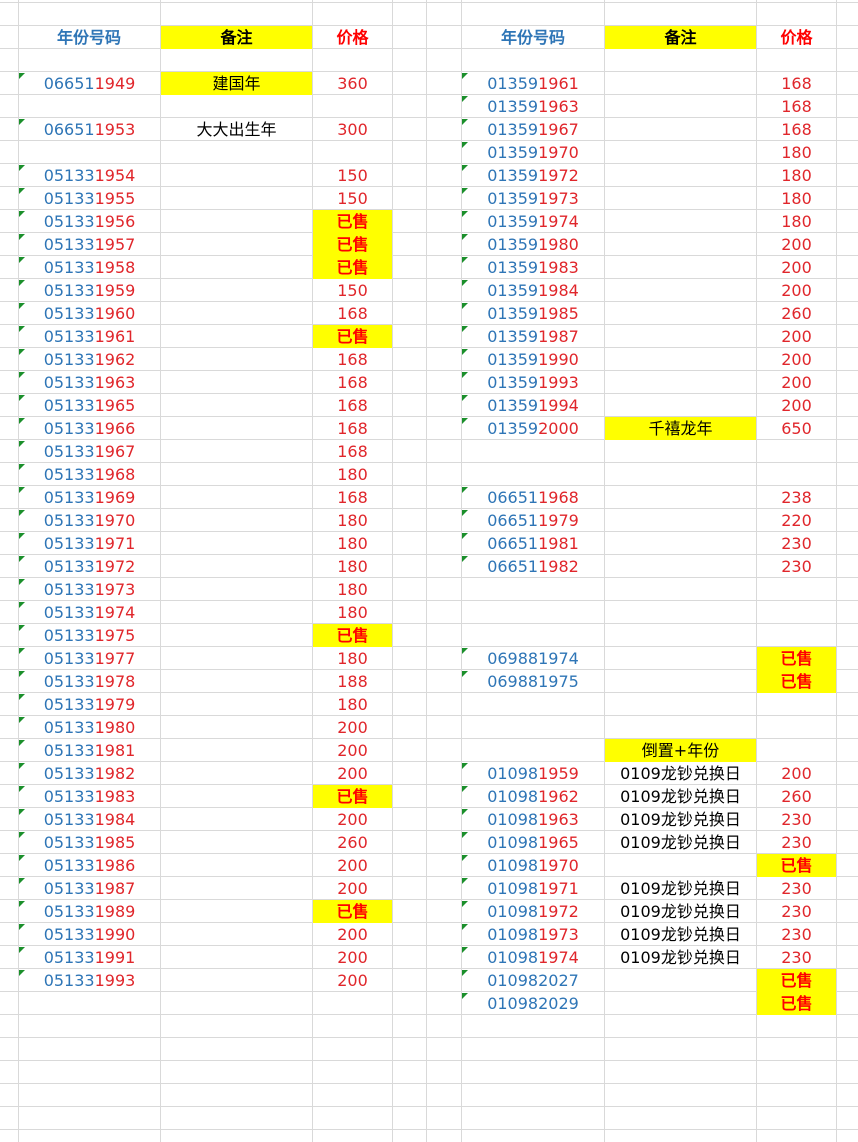 This screenshot has height=1142, width=858. What do you see at coordinates (680, 37) in the screenshot?
I see `right-note-header: 备注` at bounding box center [680, 37].